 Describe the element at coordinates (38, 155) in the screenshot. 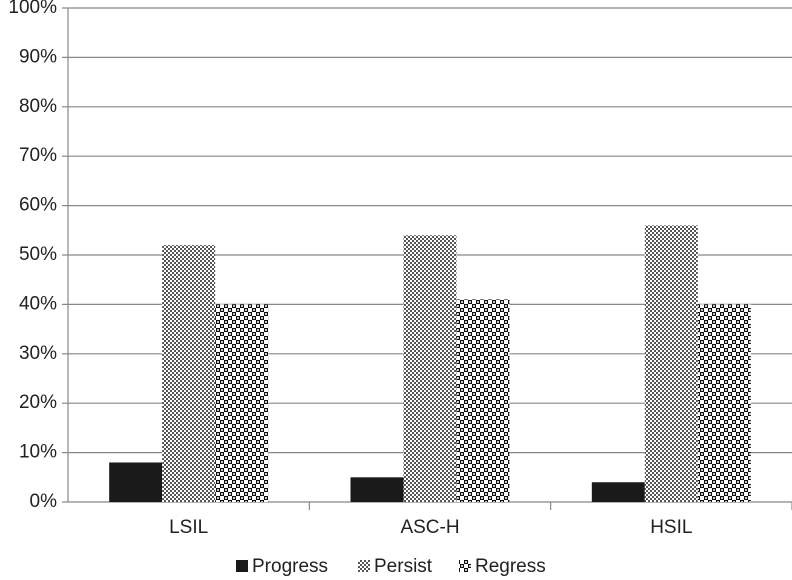

I see `y-tick-label: 70%` at that location.